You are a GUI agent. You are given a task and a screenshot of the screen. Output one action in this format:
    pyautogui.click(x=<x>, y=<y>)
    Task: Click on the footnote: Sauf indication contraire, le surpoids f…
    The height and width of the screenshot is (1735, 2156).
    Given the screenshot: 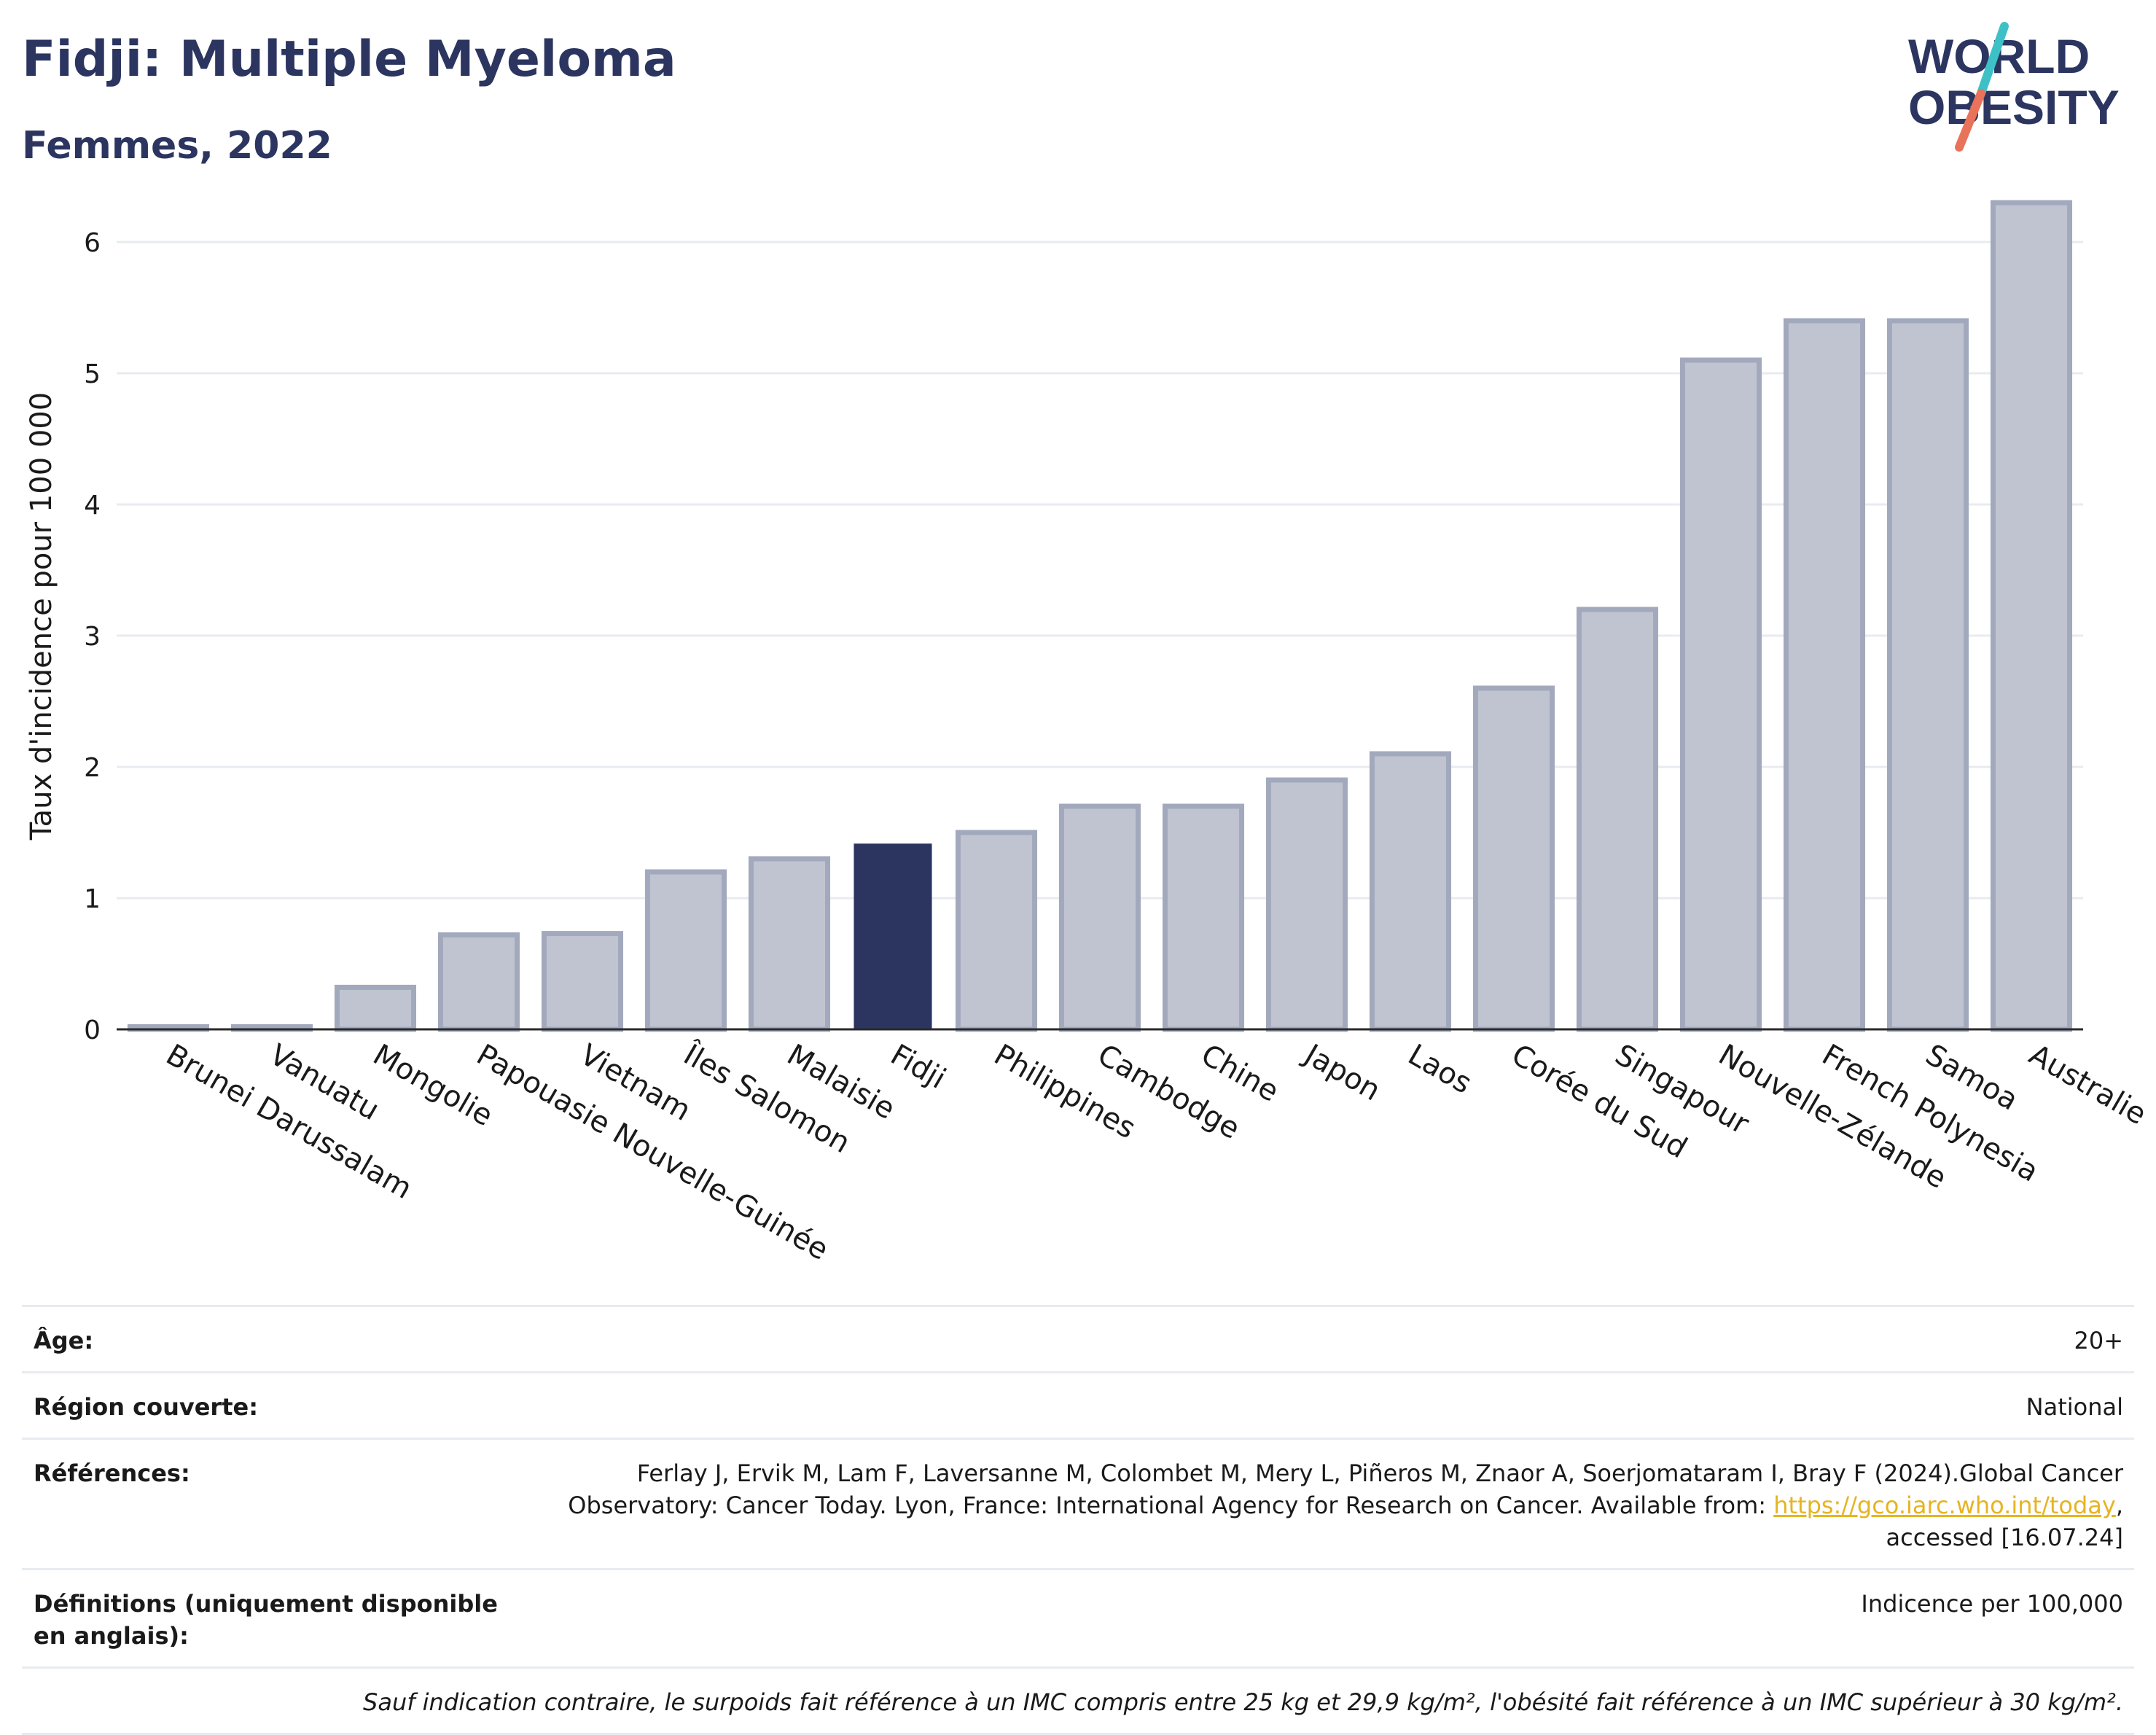 What is the action you would take?
    pyautogui.click(x=1078, y=1700)
    